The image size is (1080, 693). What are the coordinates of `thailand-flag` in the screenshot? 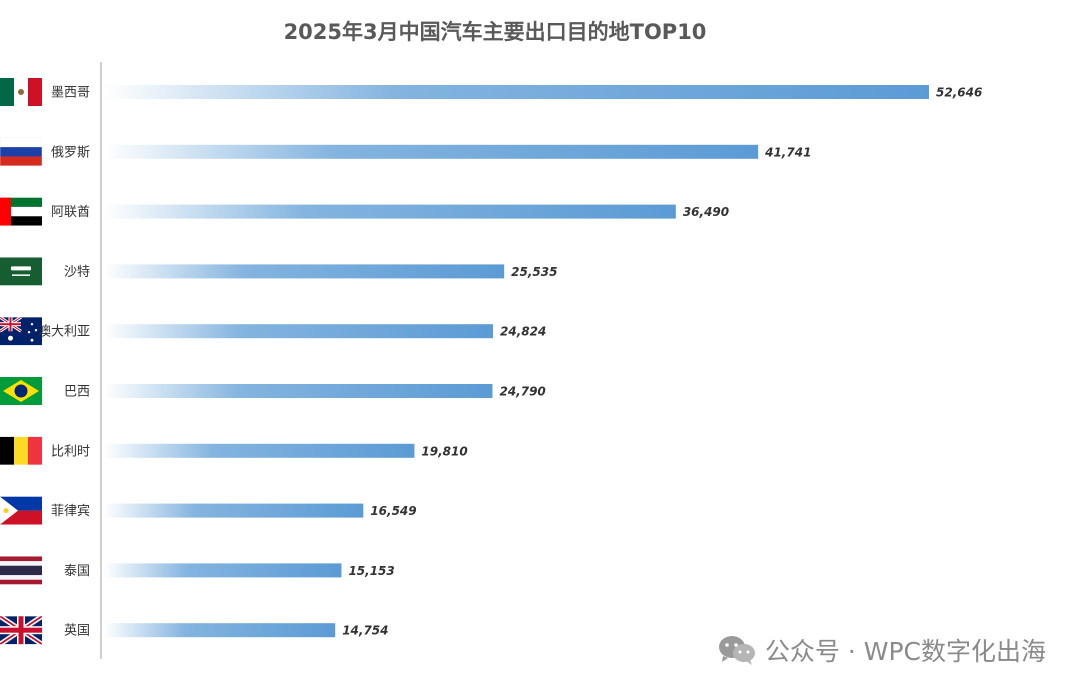 It's located at (21, 570).